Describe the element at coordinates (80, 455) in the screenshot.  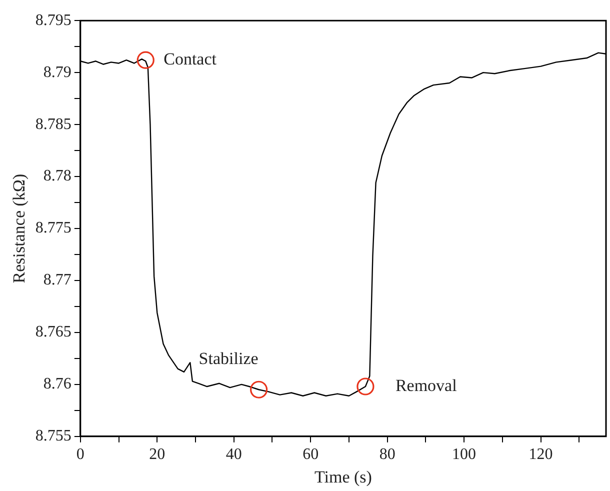
I see `x-tick-label: 0` at that location.